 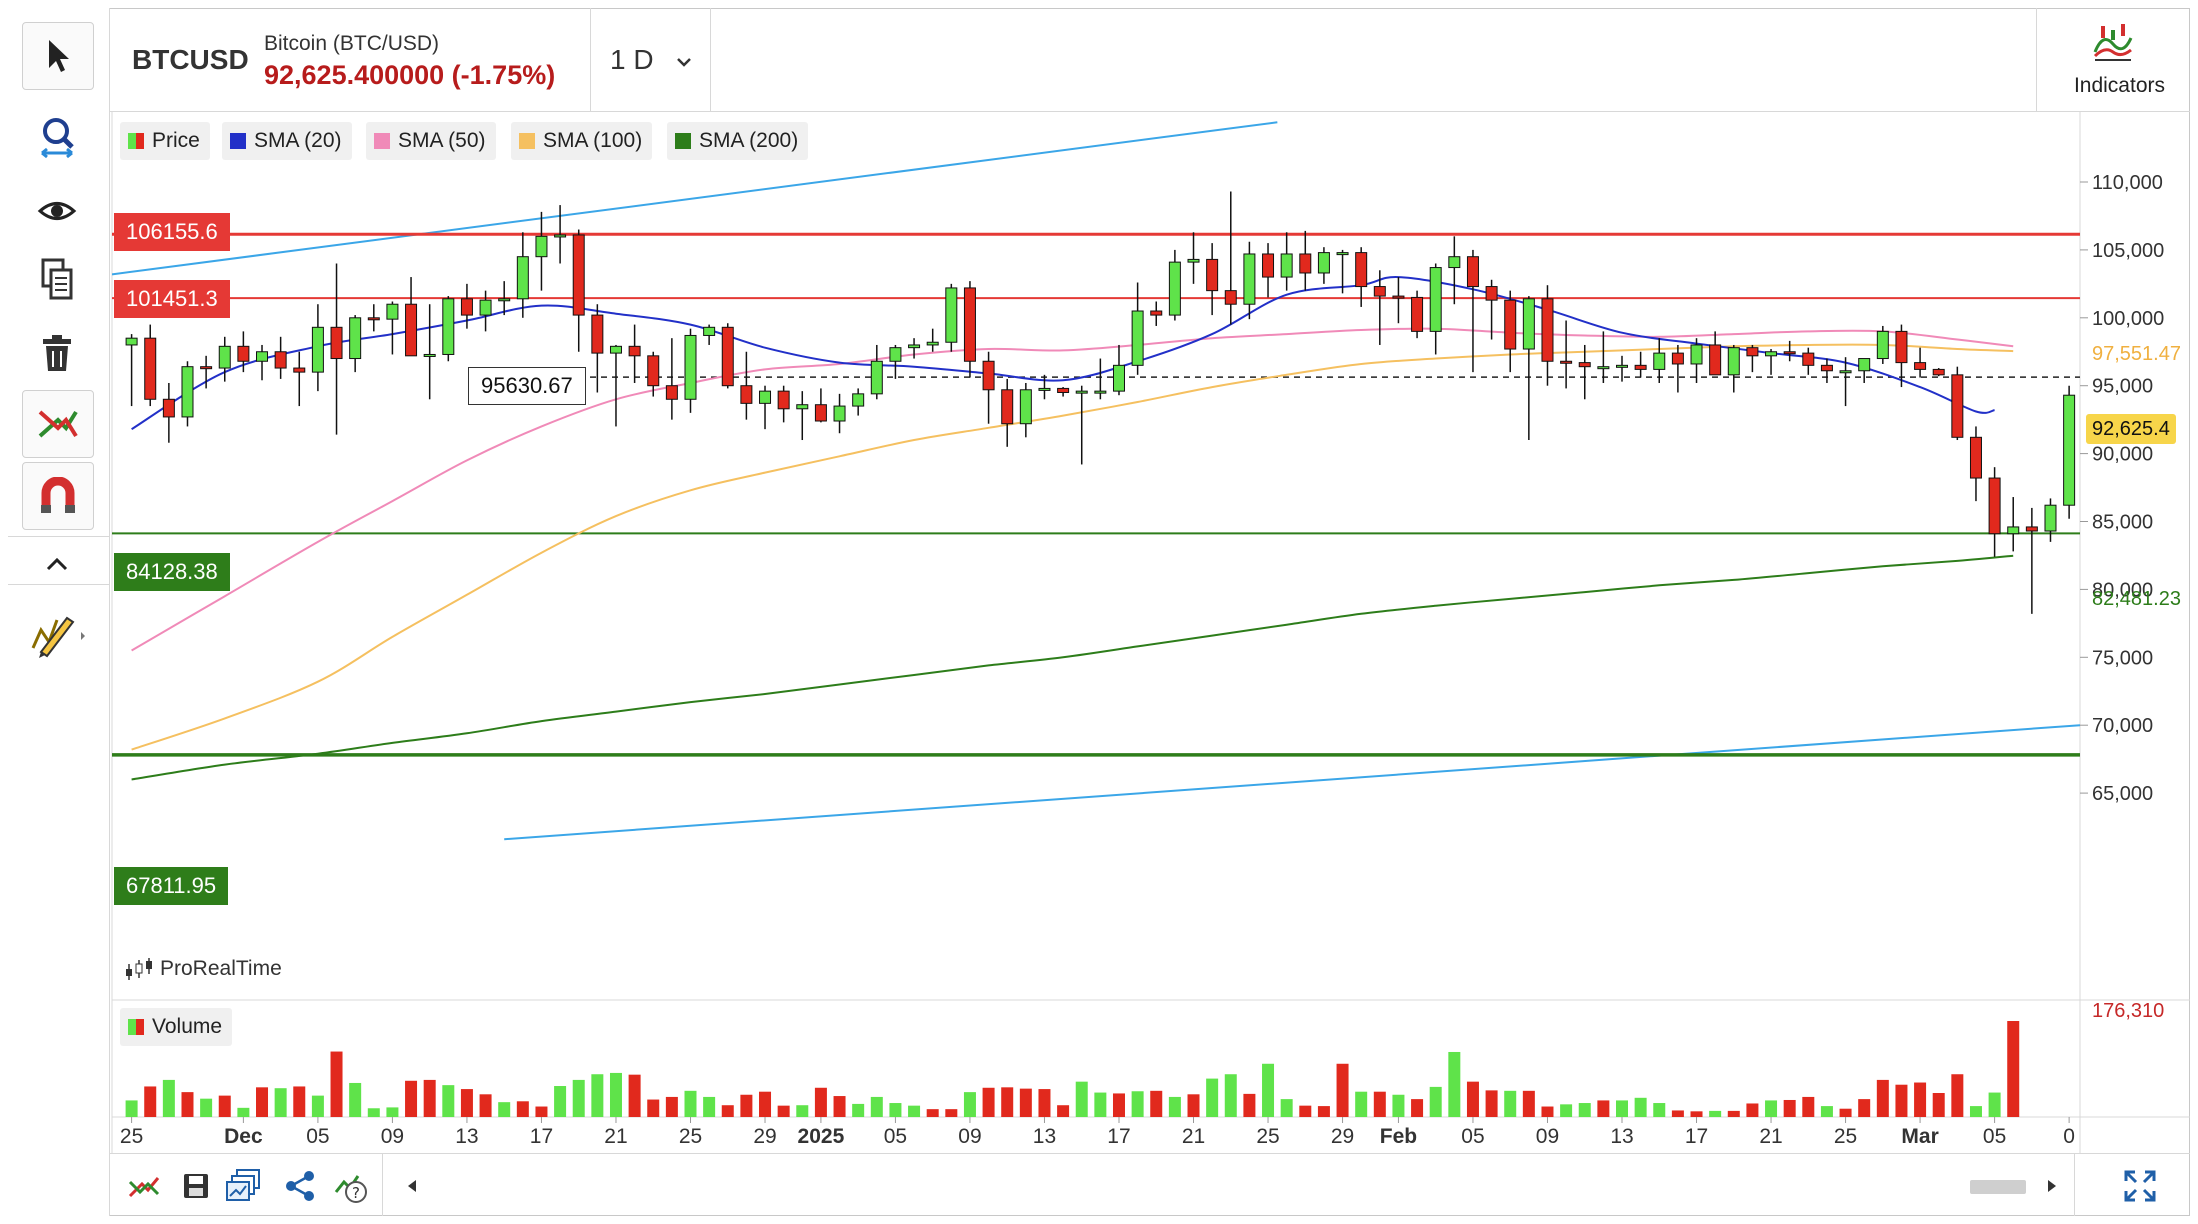 What do you see at coordinates (287, 141) in the screenshot?
I see `legend-sma20: SMA (20)` at bounding box center [287, 141].